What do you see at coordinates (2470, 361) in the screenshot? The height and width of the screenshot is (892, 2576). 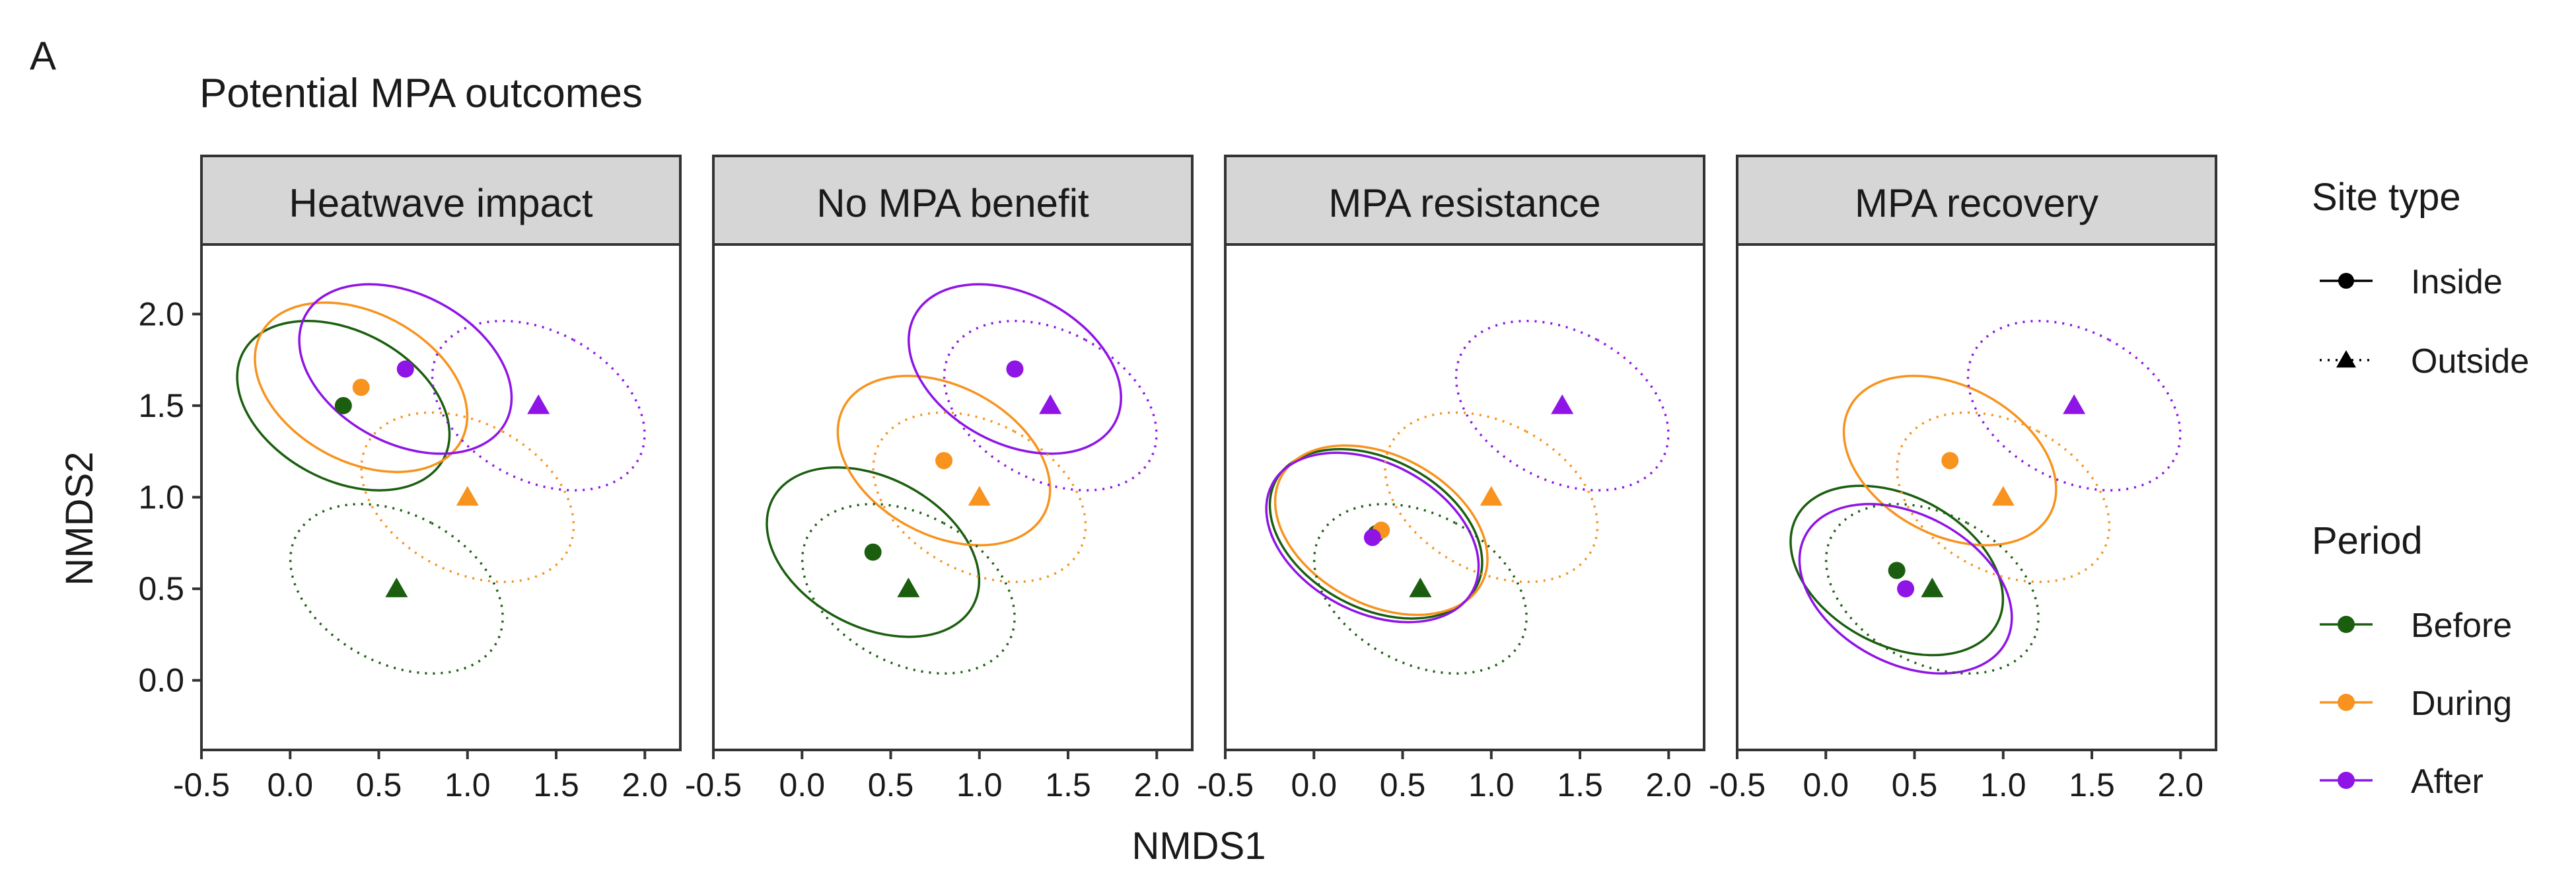 I see `legend-label-site-outside: Outside` at bounding box center [2470, 361].